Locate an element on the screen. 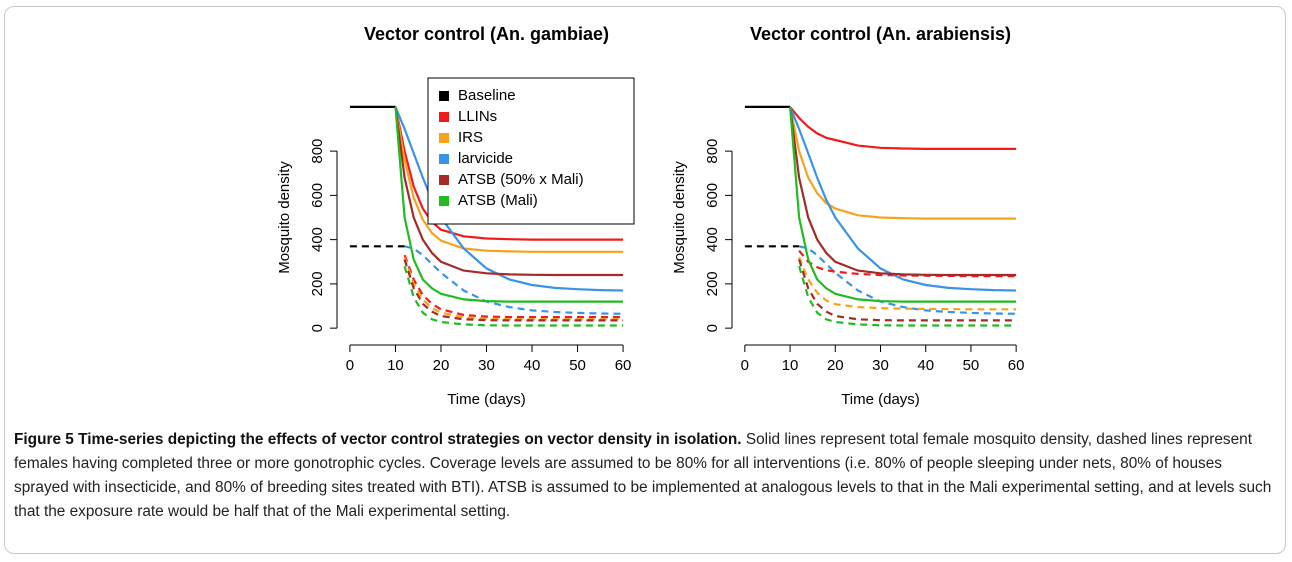 This screenshot has width=1292, height=562. legend-label: larvicide is located at coordinates (485, 158).